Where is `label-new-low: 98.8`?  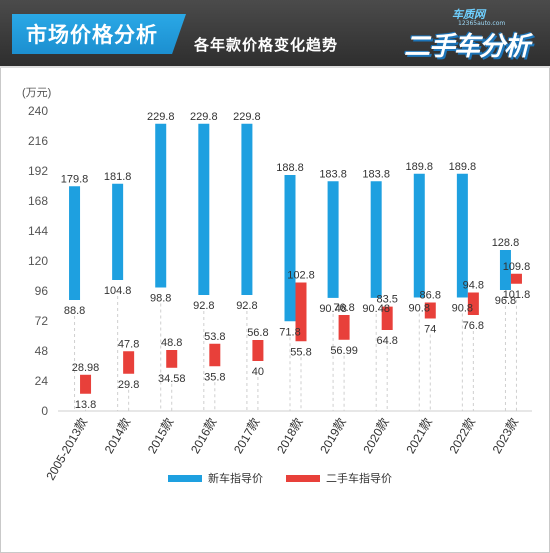 label-new-low: 98.8 is located at coordinates (160, 299).